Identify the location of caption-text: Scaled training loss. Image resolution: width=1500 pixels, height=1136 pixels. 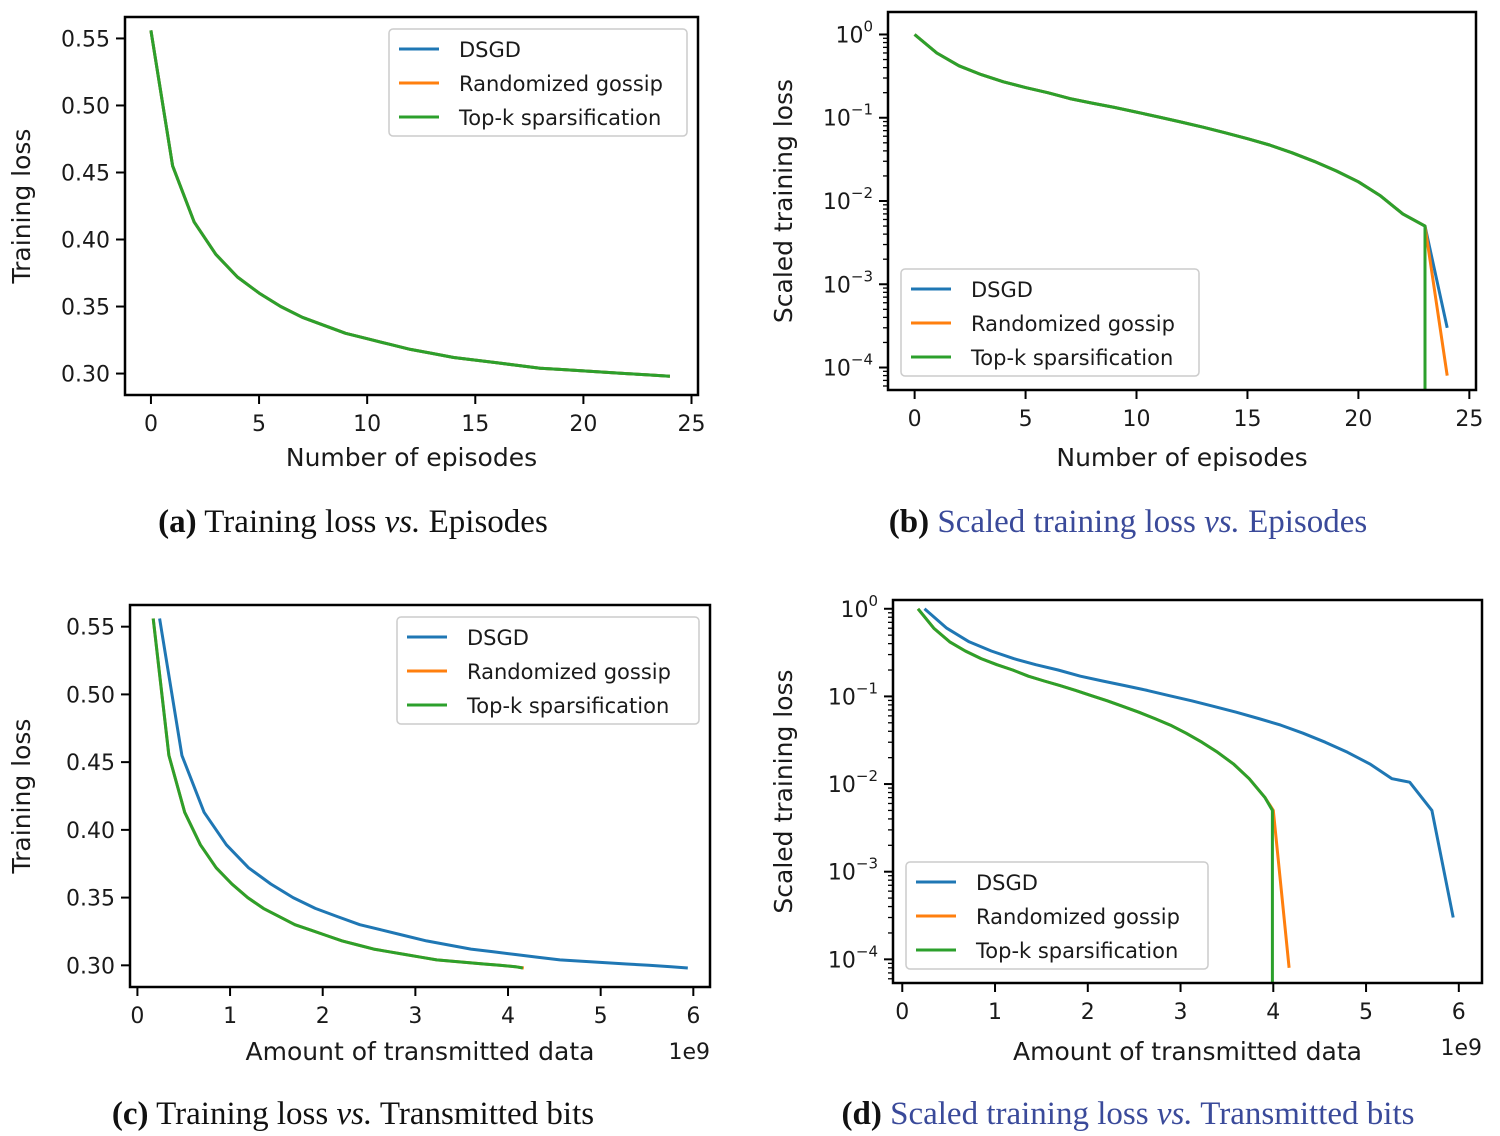
(1019, 1114).